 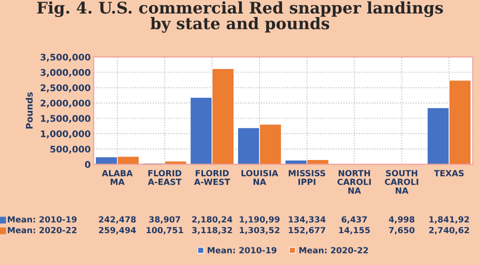 What do you see at coordinates (307, 220) in the screenshot?
I see `data-label: 134,334` at bounding box center [307, 220].